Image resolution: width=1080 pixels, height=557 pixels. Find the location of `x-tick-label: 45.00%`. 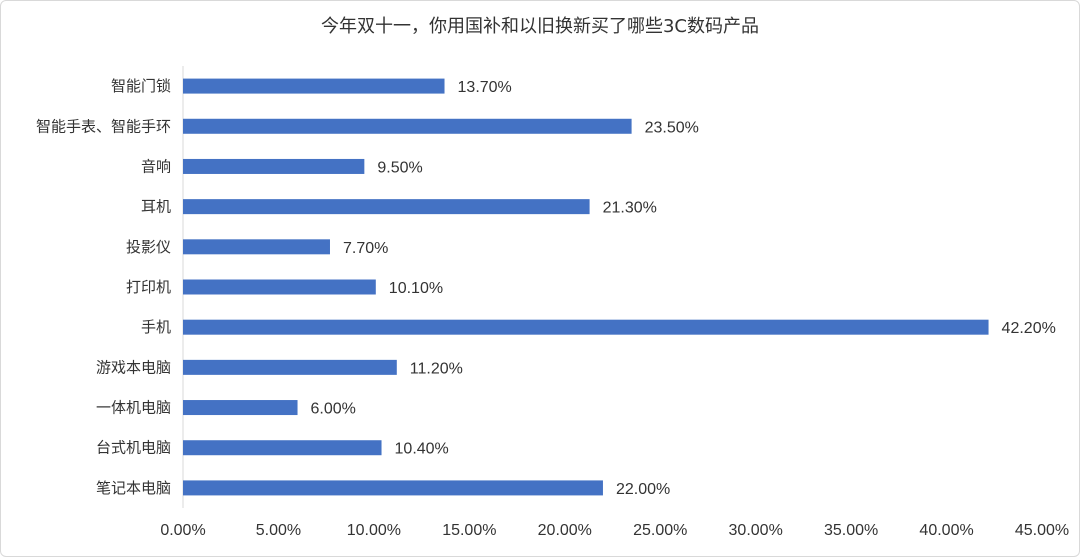

x-tick-label: 45.00% is located at coordinates (1042, 530).